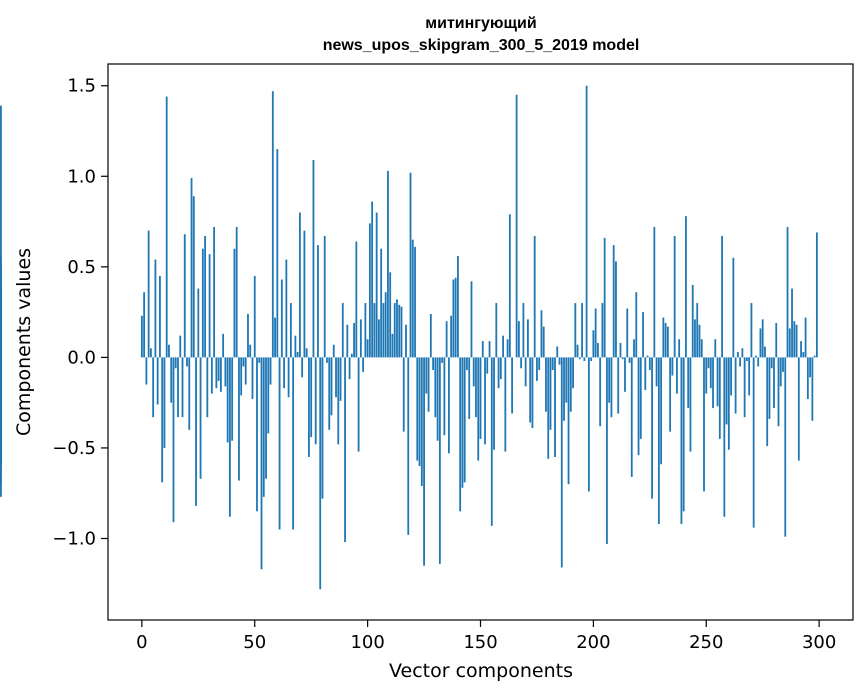 This screenshot has height=696, width=867. What do you see at coordinates (367, 642) in the screenshot?
I see `x-tick-label: 100` at bounding box center [367, 642].